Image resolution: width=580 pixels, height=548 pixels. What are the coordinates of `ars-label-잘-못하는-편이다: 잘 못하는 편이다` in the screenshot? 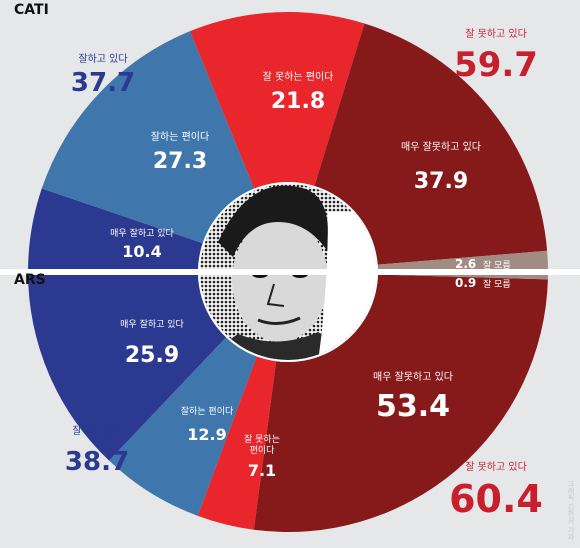 It's located at (262, 444).